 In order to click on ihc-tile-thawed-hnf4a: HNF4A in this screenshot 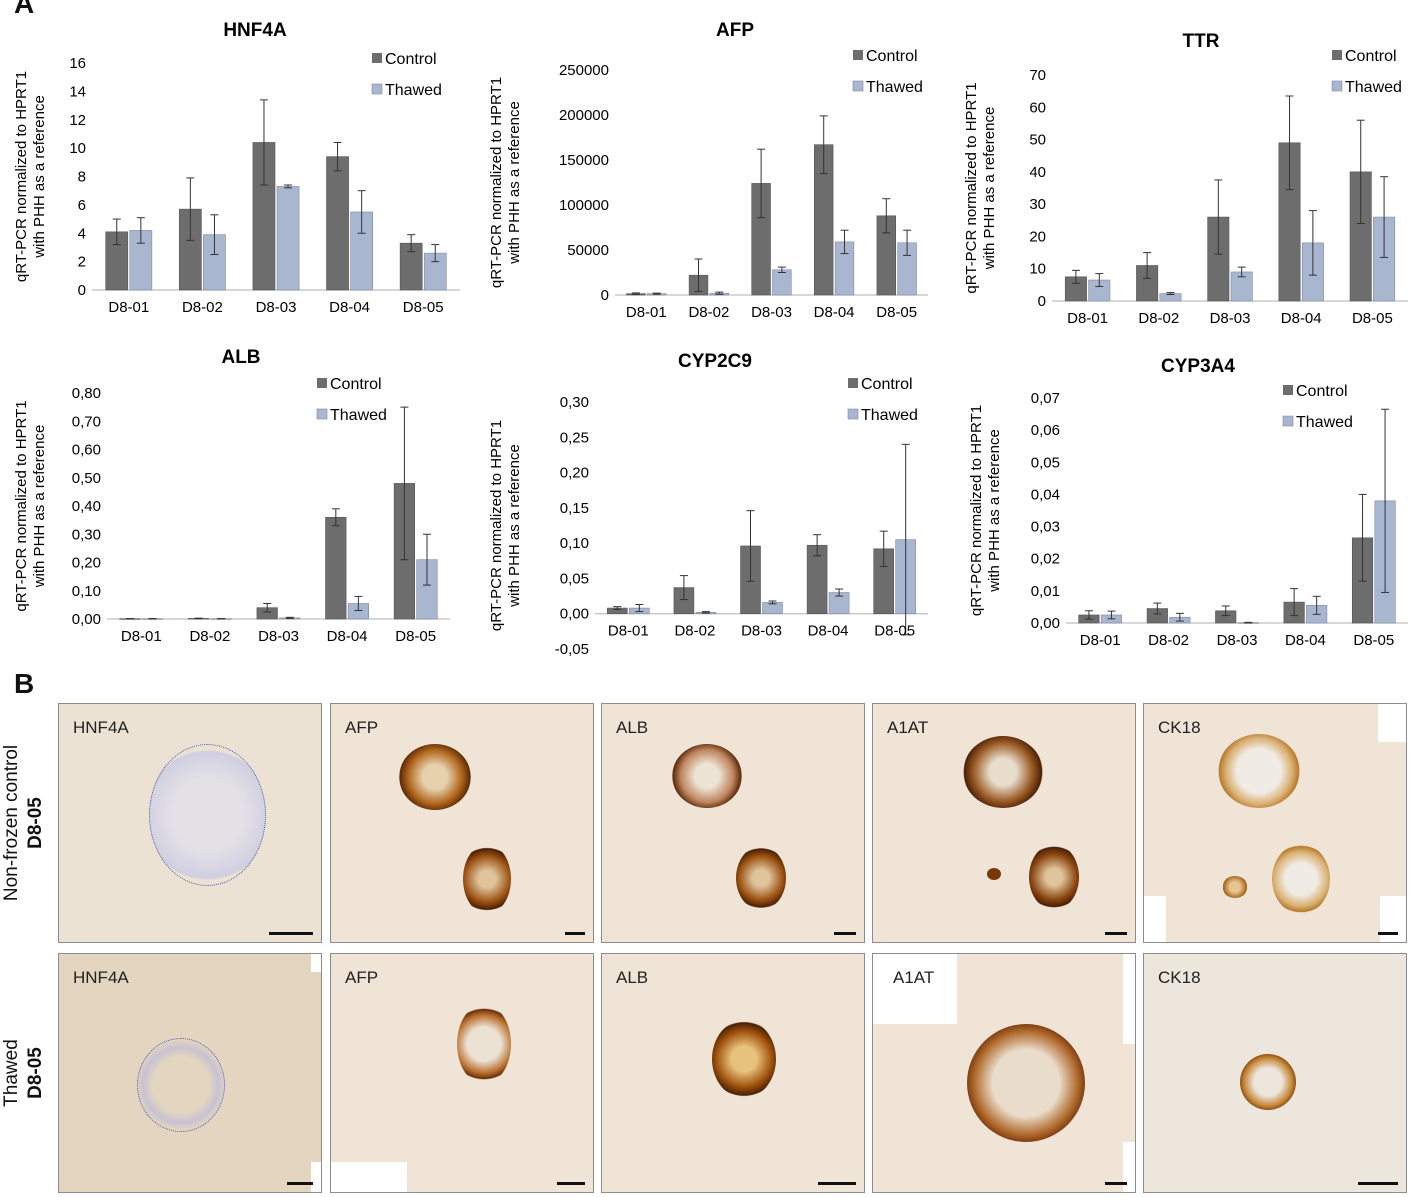, I will do `click(190, 1073)`.